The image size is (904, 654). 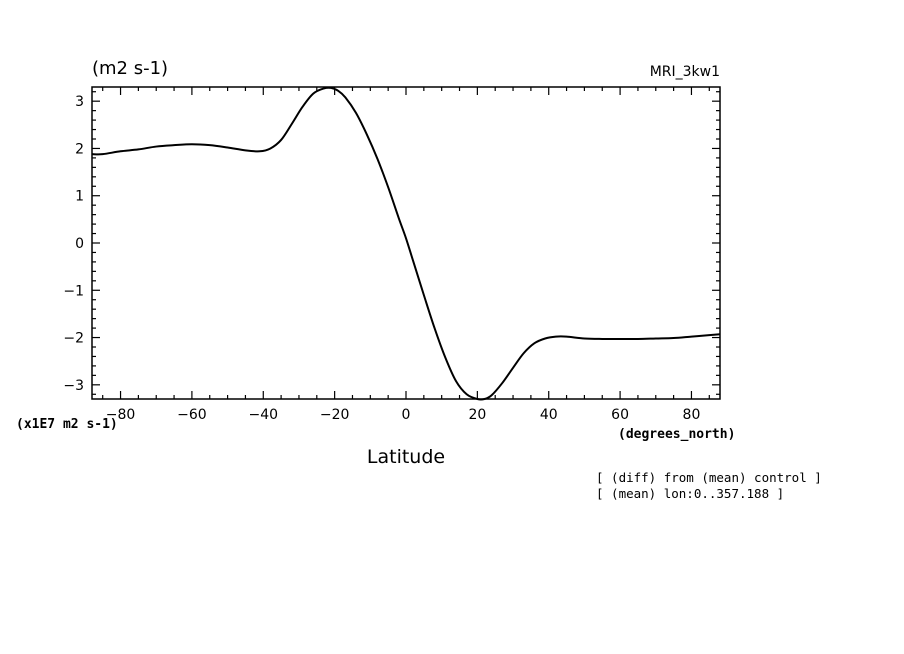 I want to click on x-tick-label: 80, so click(x=692, y=415).